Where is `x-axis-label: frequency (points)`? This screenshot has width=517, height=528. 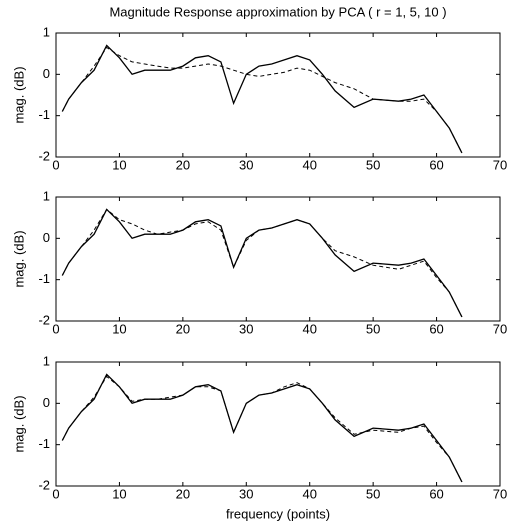 x-axis-label: frequency (points) is located at coordinates (278, 513).